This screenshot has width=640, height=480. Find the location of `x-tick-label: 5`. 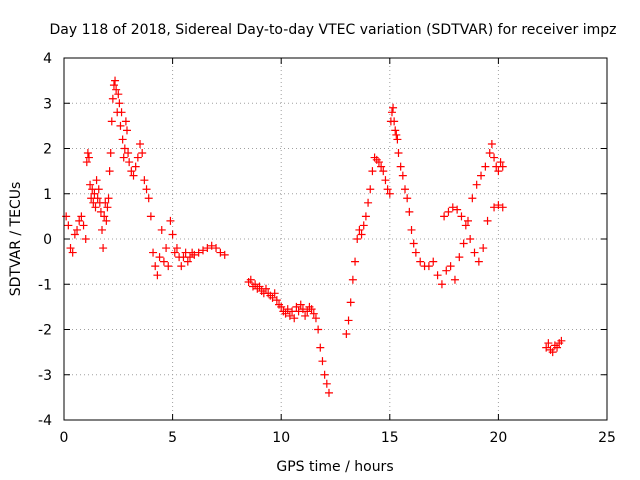

x-tick-label: 5 is located at coordinates (172, 438).